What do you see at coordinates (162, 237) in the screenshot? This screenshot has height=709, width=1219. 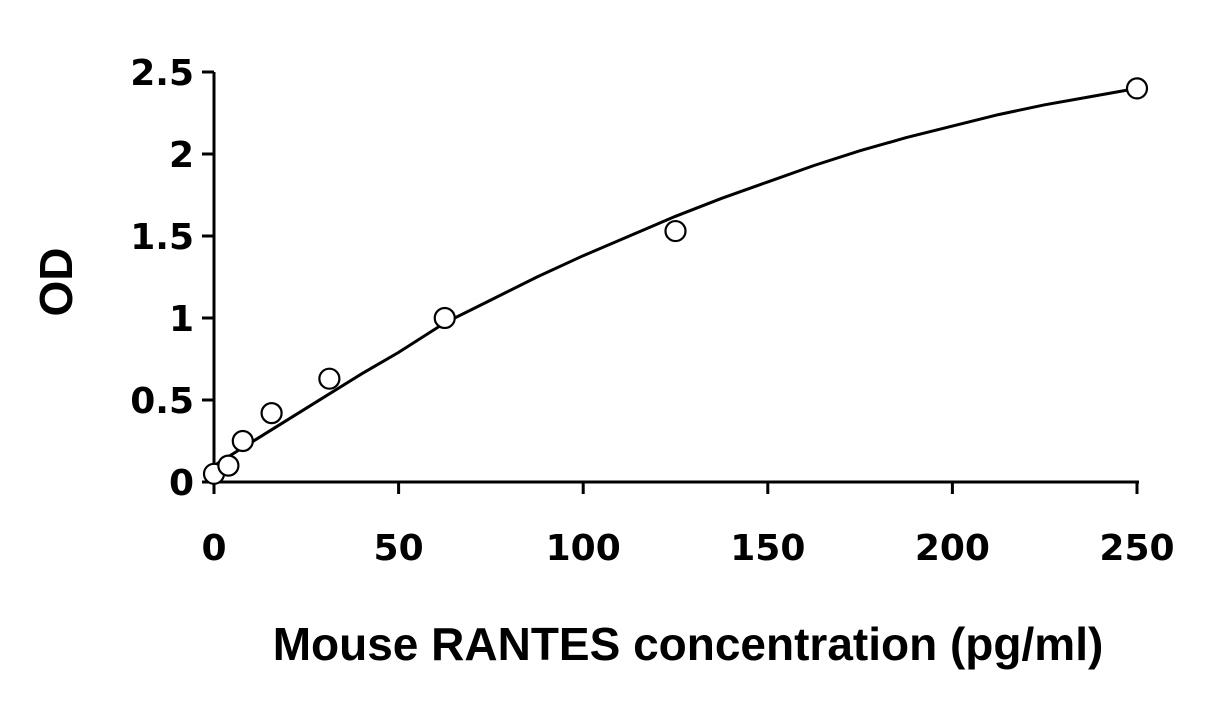 I see `y-tick-label: 1.5` at bounding box center [162, 237].